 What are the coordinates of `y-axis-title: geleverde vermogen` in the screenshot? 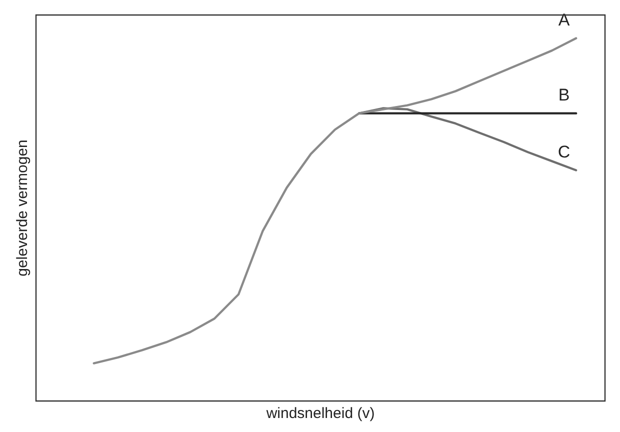 It's located at (23, 208).